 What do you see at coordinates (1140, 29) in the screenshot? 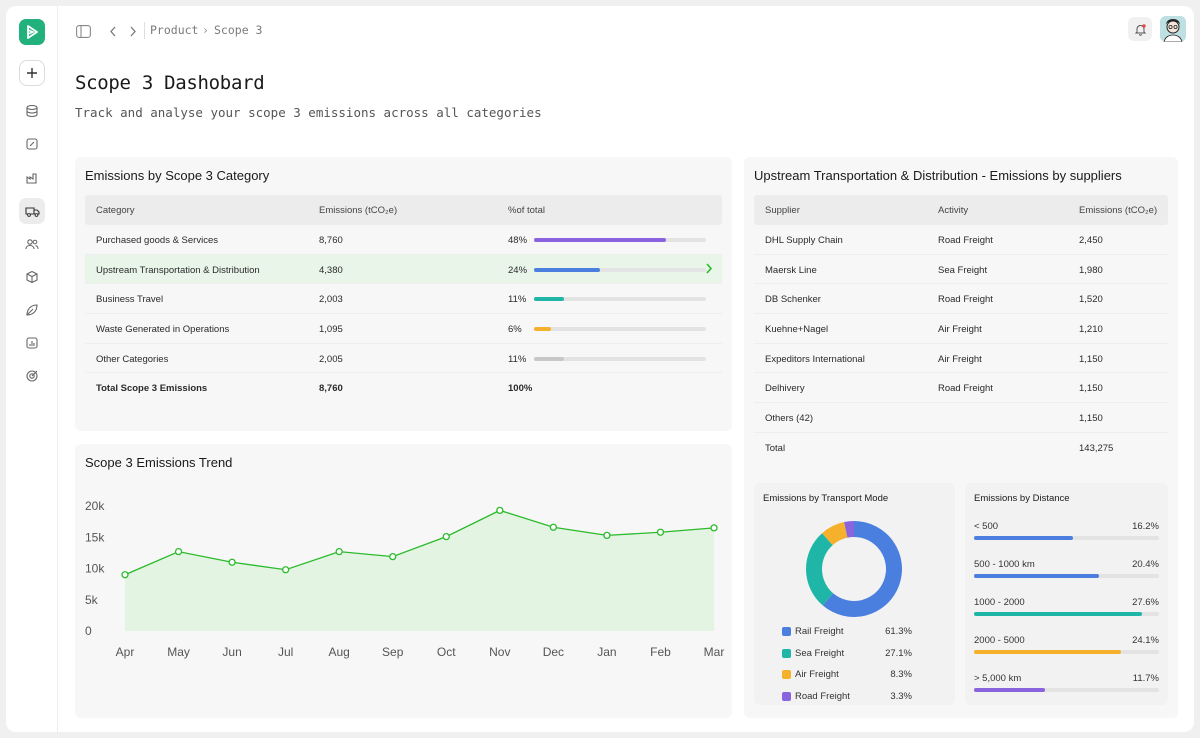
I see `notifications-button` at bounding box center [1140, 29].